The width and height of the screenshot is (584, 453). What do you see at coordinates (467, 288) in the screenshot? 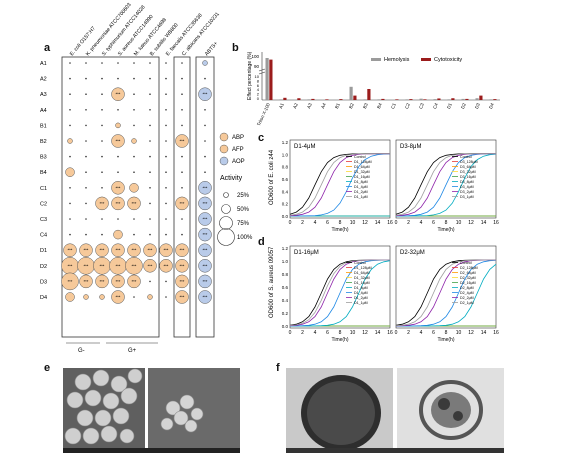
I see `legend-entry: D2_8μM` at bounding box center [467, 288].